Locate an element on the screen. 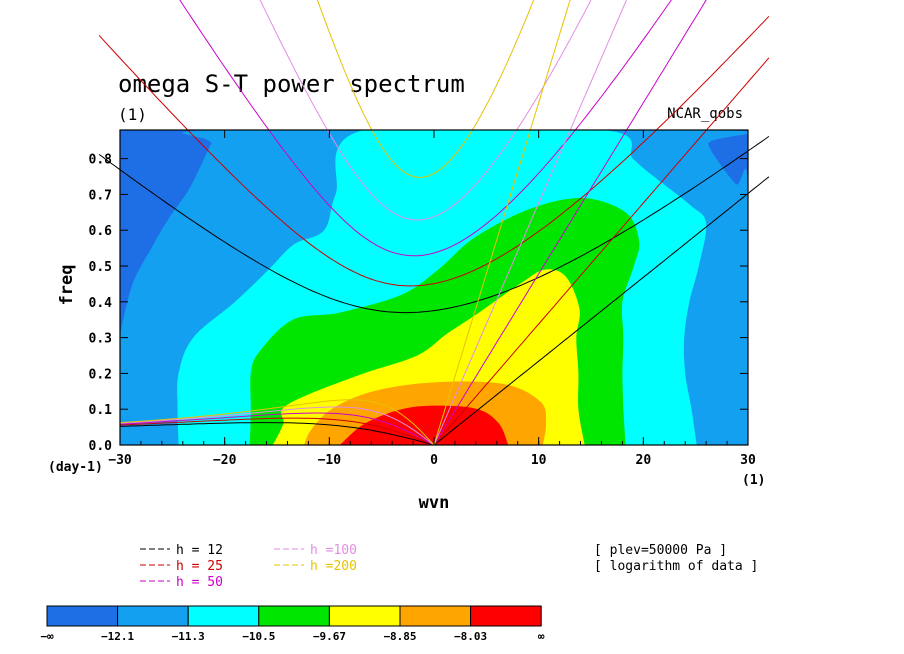 This screenshot has height=654, width=904. legend-label-h12: h = 12 is located at coordinates (199, 550).